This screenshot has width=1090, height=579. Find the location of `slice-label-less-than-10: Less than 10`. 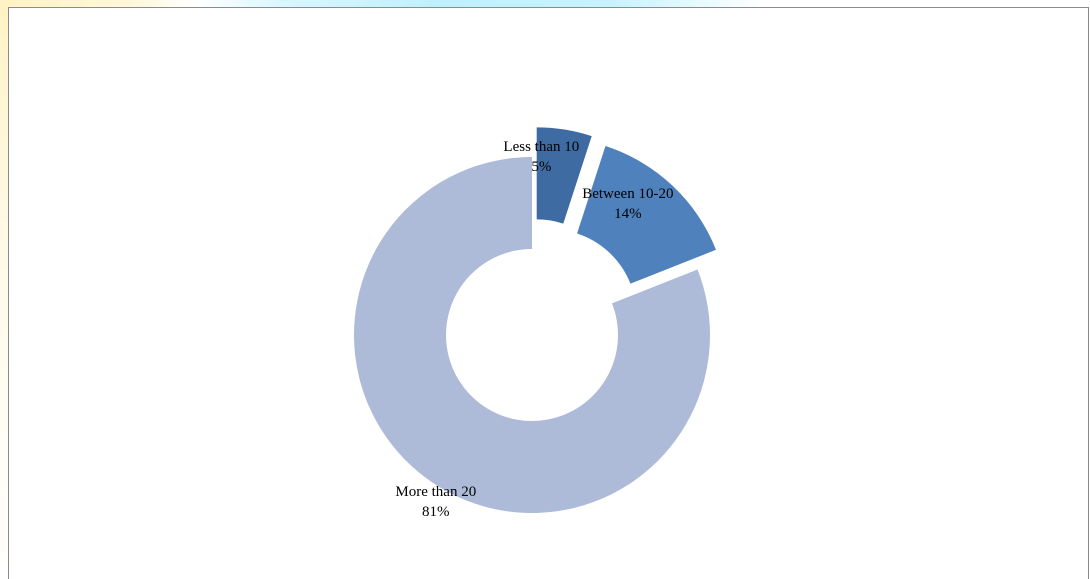

slice-label-less-than-10: Less than 10 is located at coordinates (541, 147).